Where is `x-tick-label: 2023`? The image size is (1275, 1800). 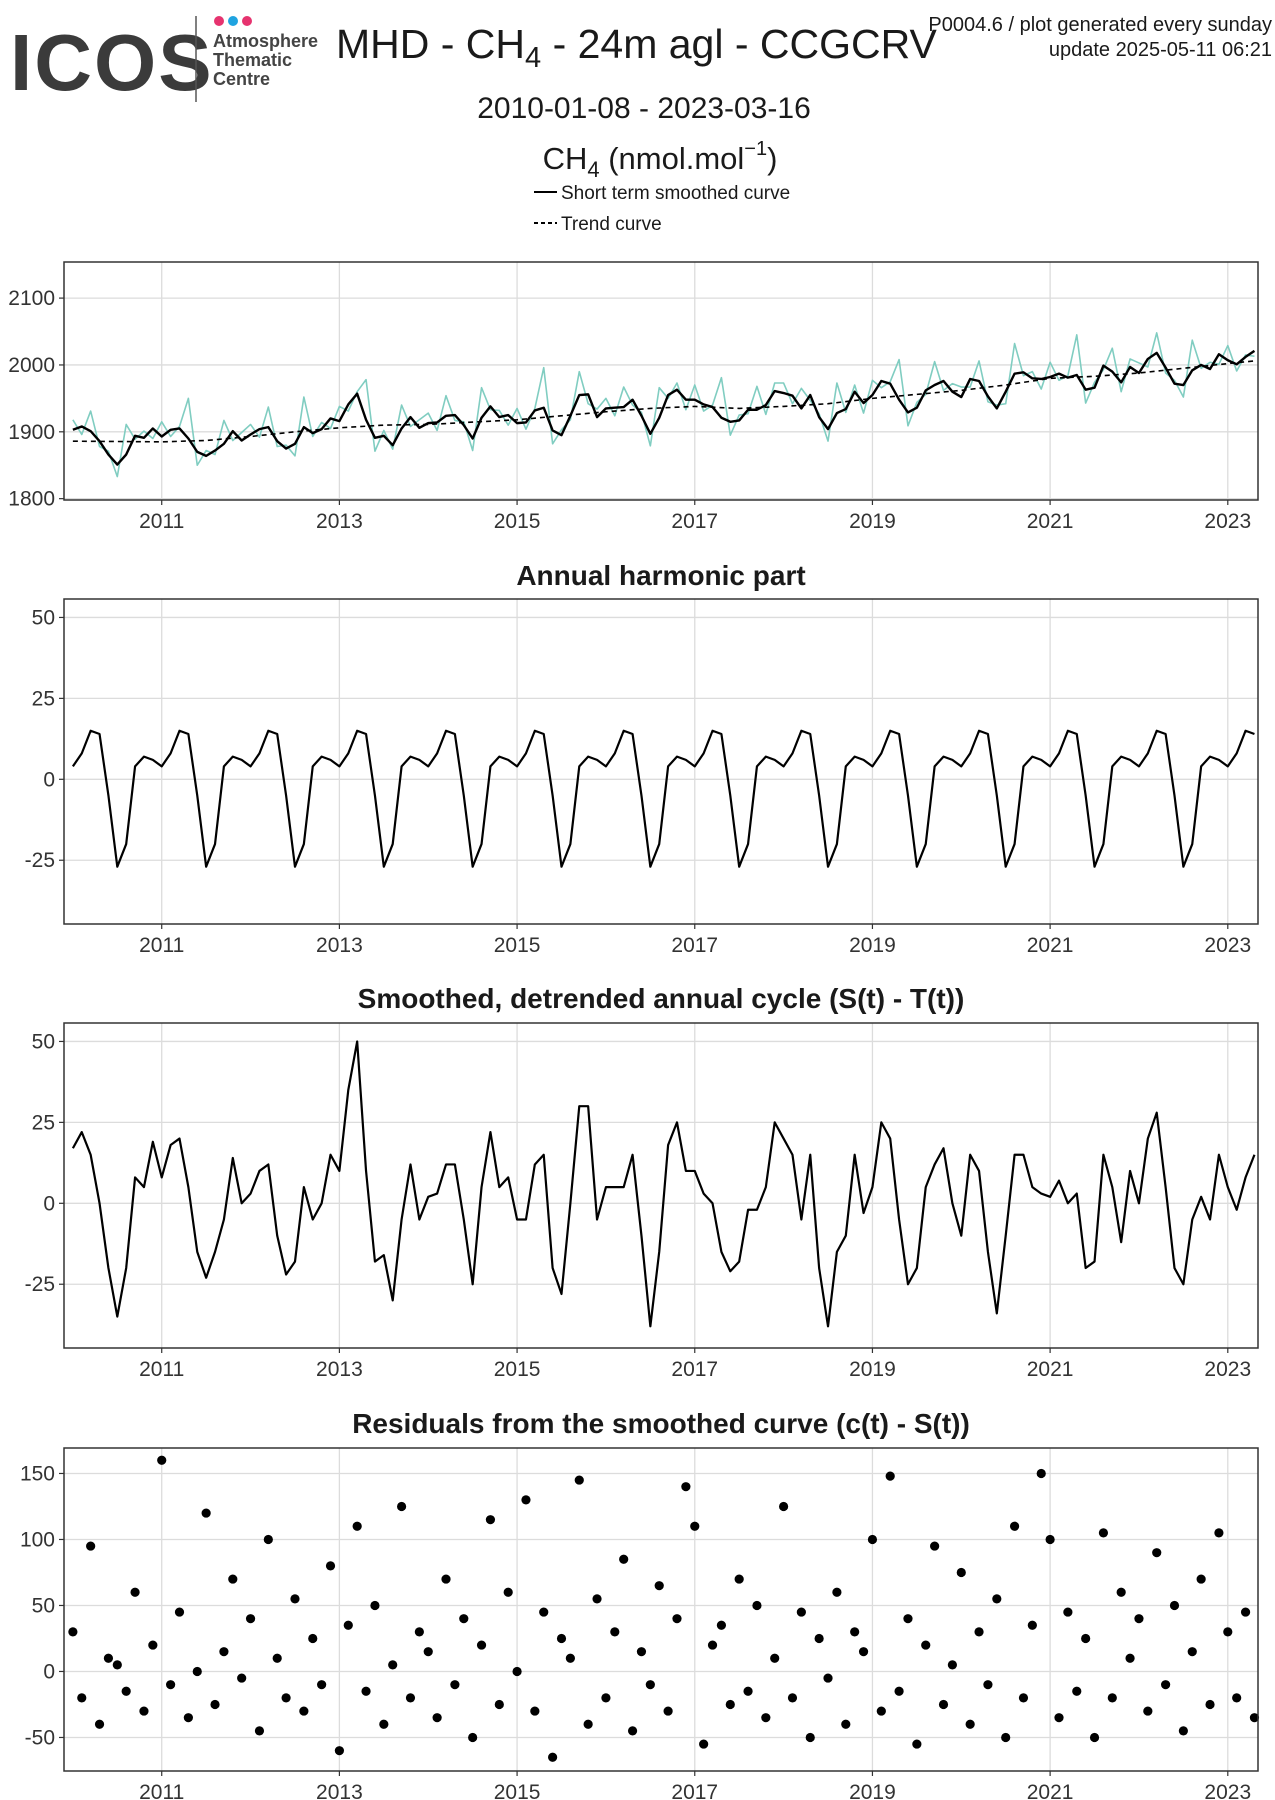 x-tick-label: 2023 is located at coordinates (1227, 945).